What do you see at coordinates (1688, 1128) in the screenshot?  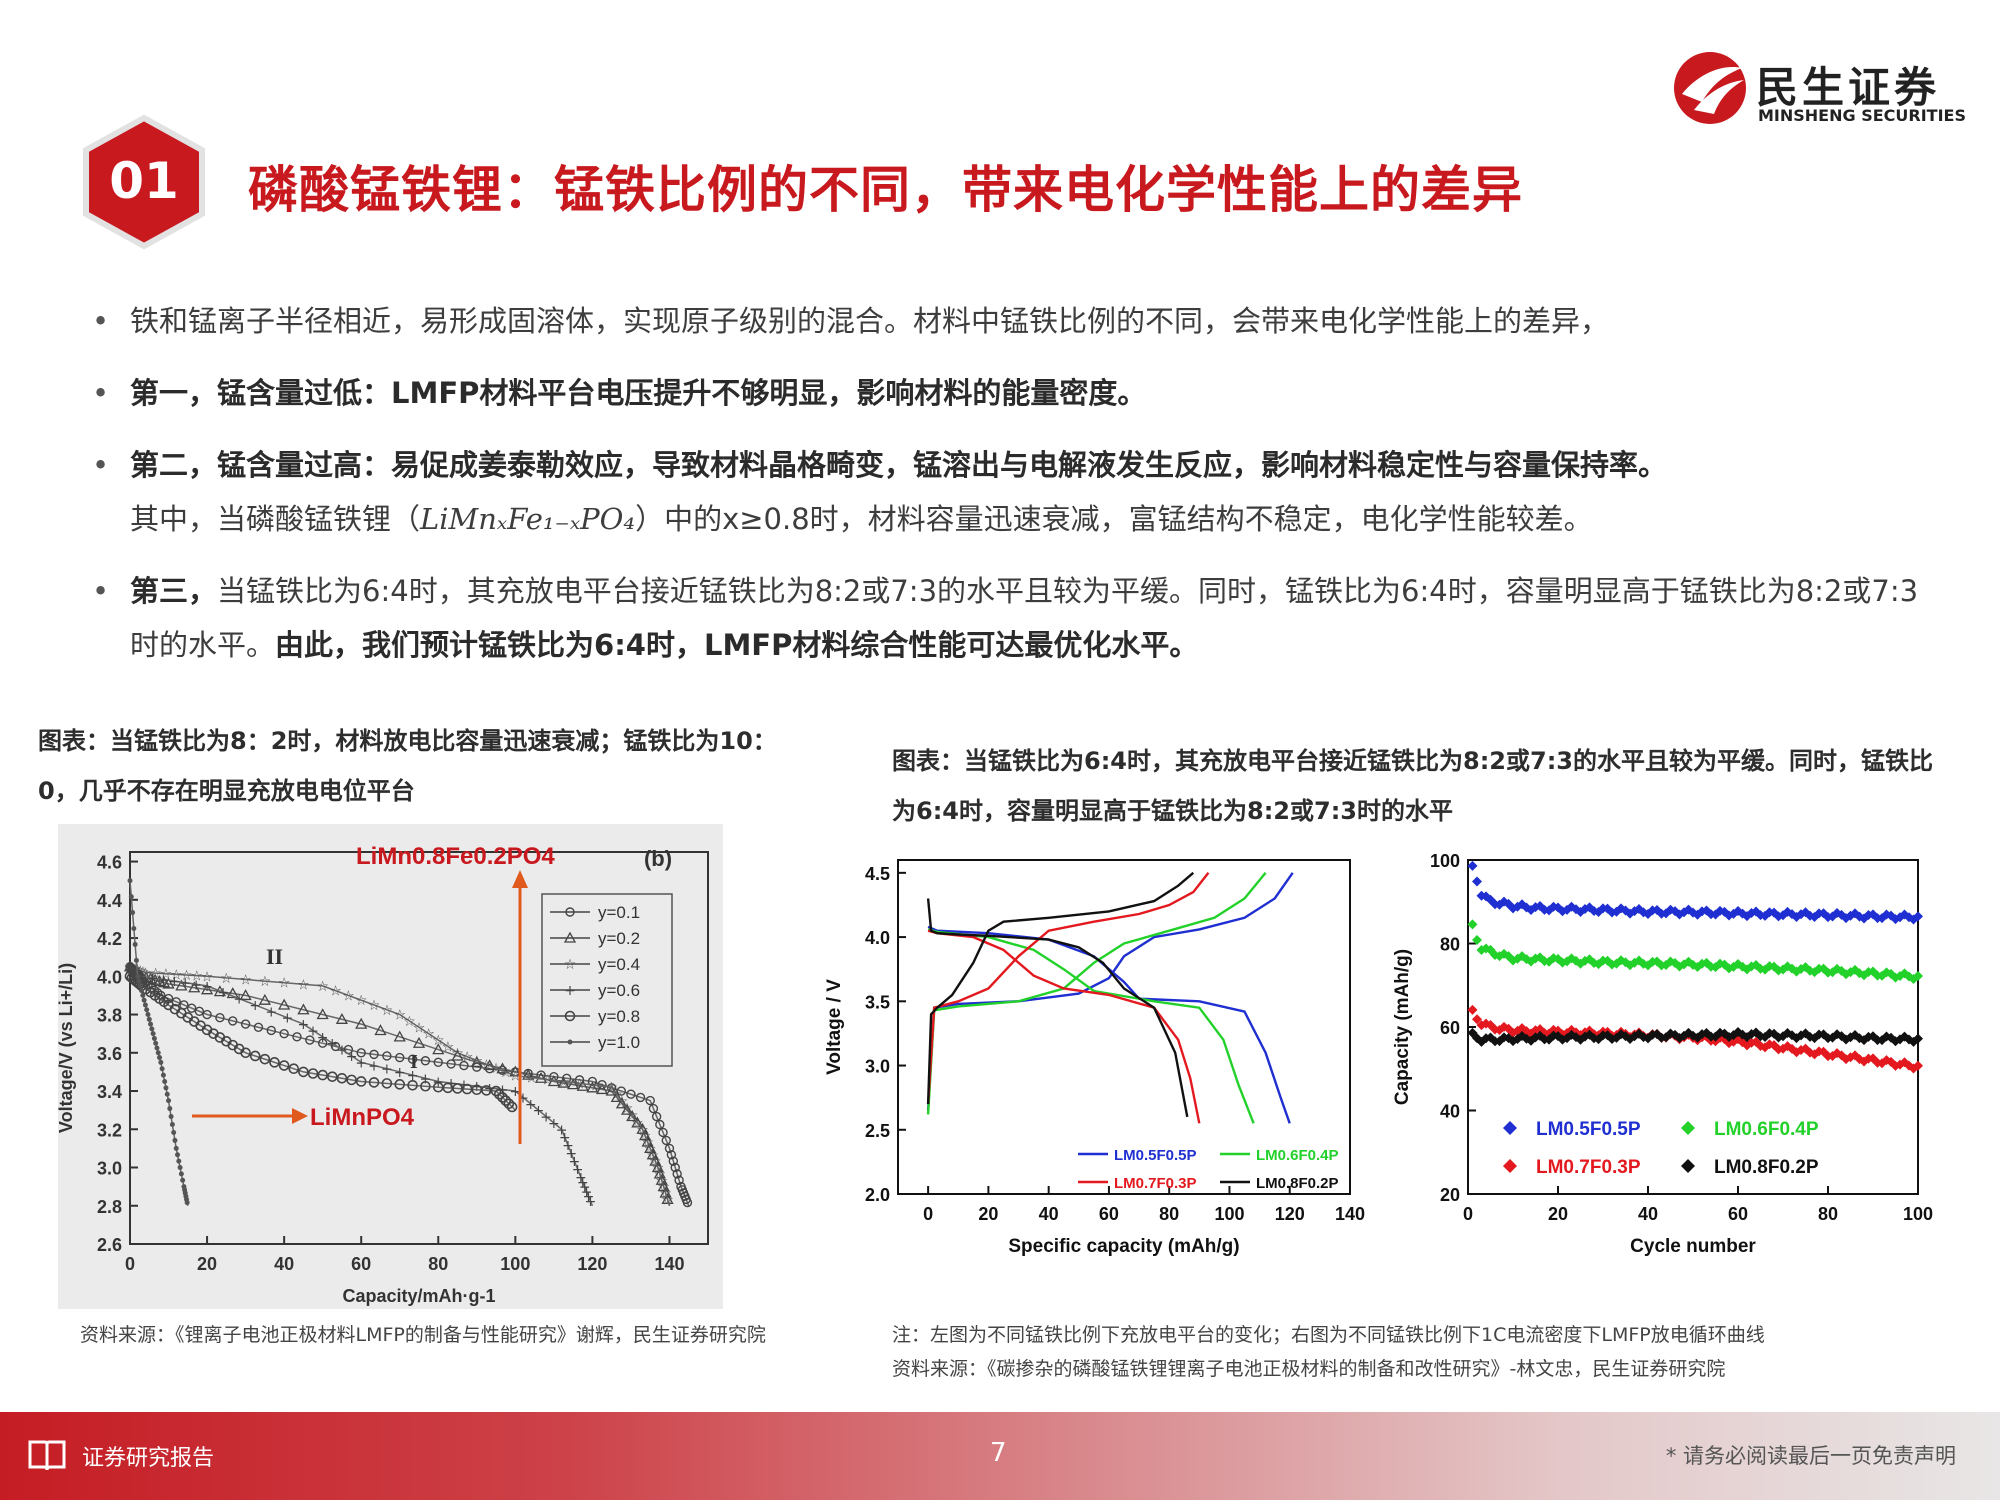 I see `legend-marker` at bounding box center [1688, 1128].